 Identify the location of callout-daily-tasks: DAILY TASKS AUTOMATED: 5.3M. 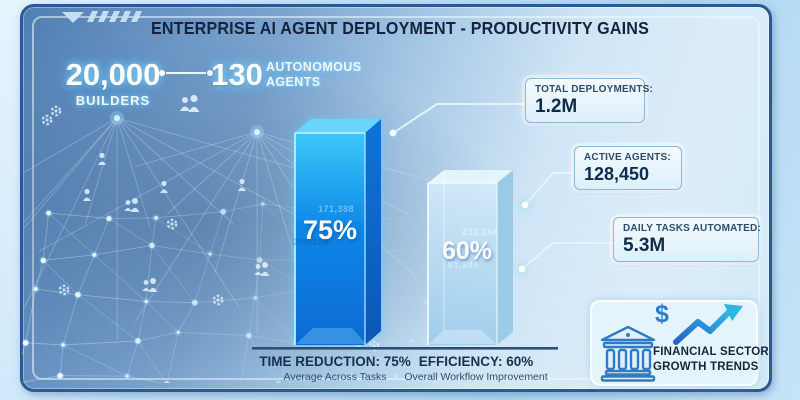
(687, 239).